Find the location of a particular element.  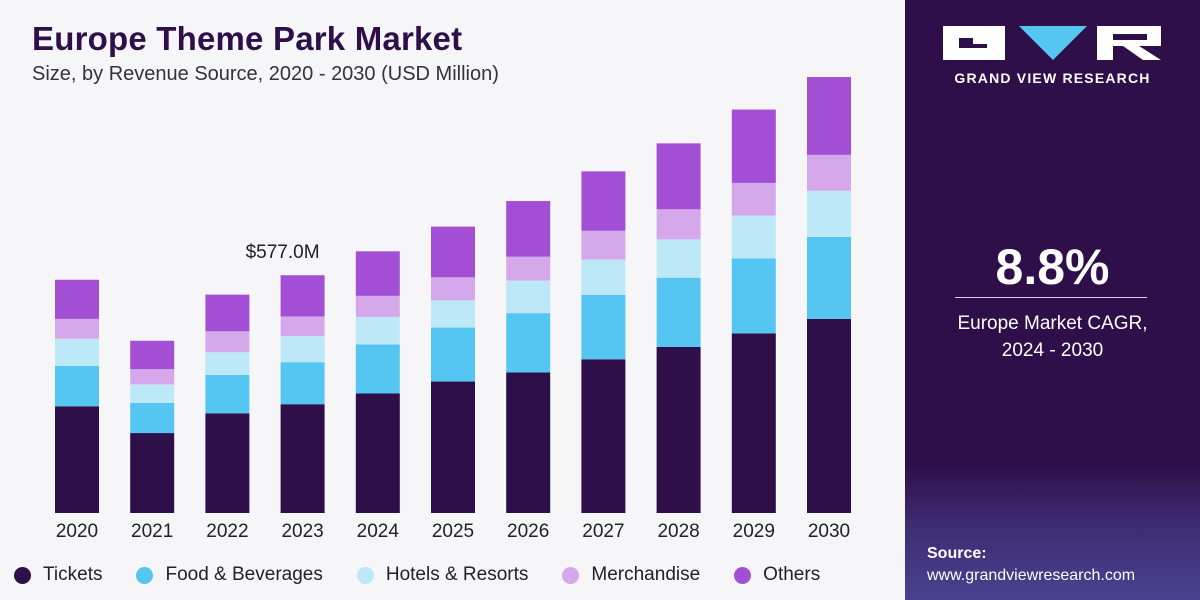

cagr-divider is located at coordinates (1051, 297).